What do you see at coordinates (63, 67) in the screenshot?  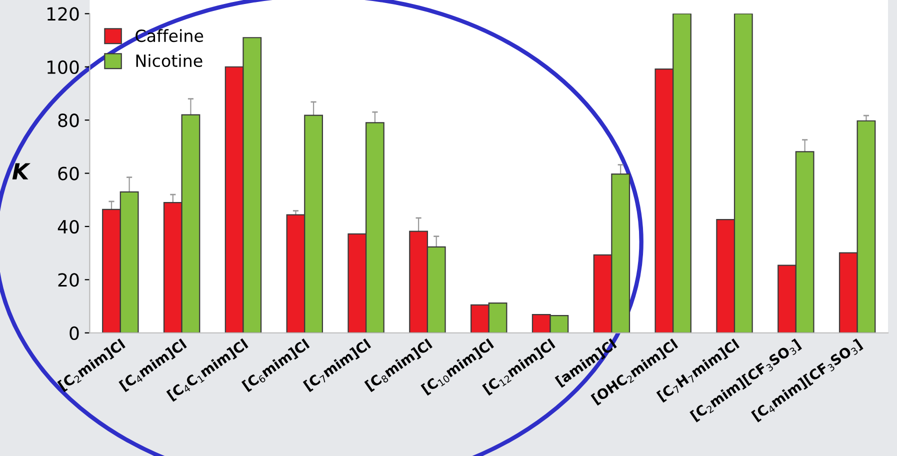 I see `y-tick-label: 100` at bounding box center [63, 67].